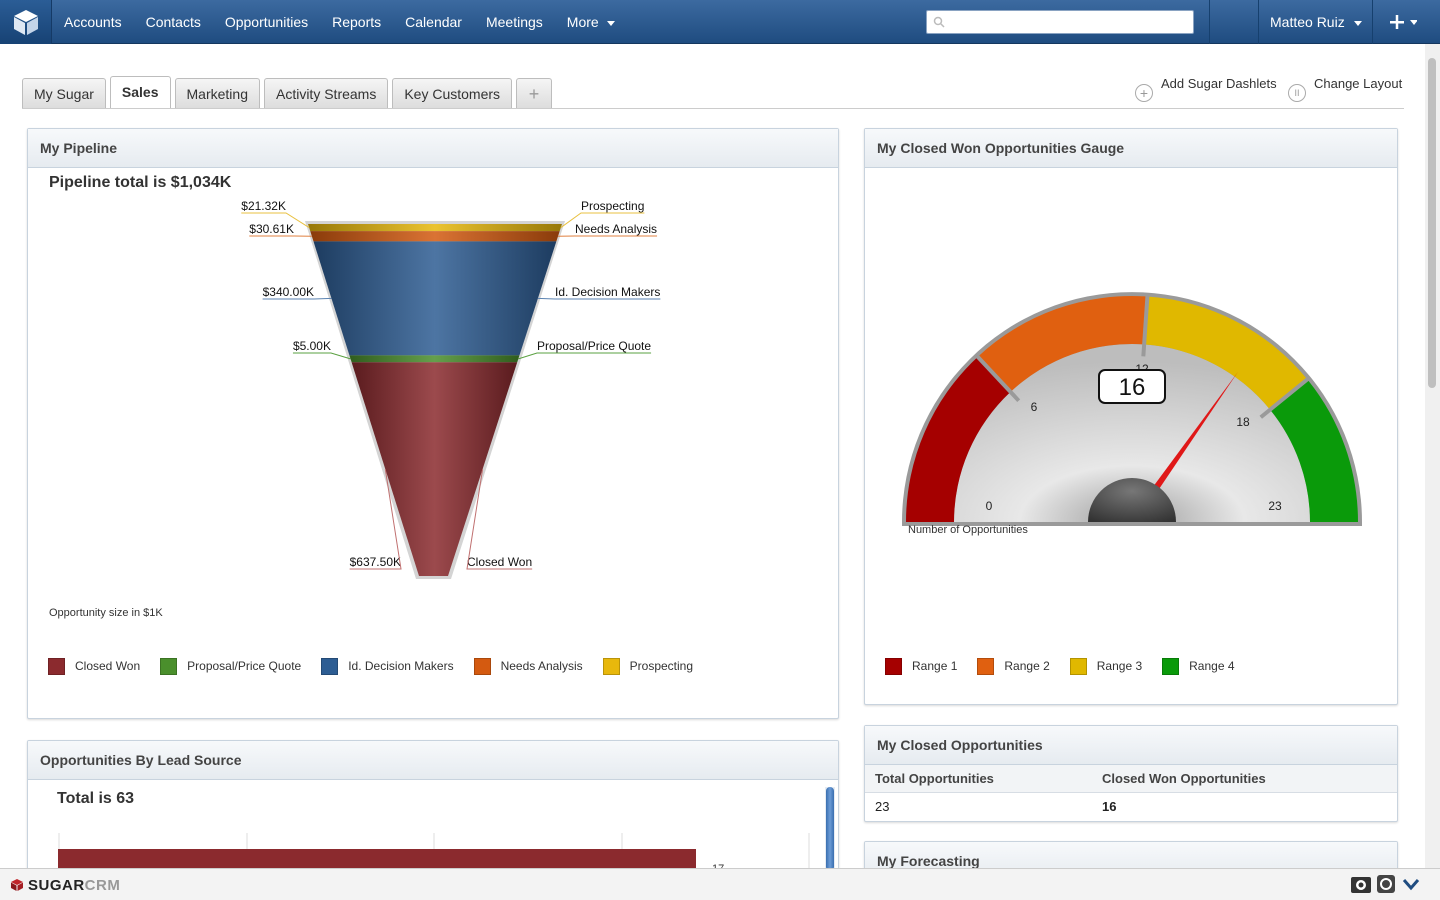 The height and width of the screenshot is (900, 1440). I want to click on dashlet-title: My Closed Opportunities, so click(1131, 745).